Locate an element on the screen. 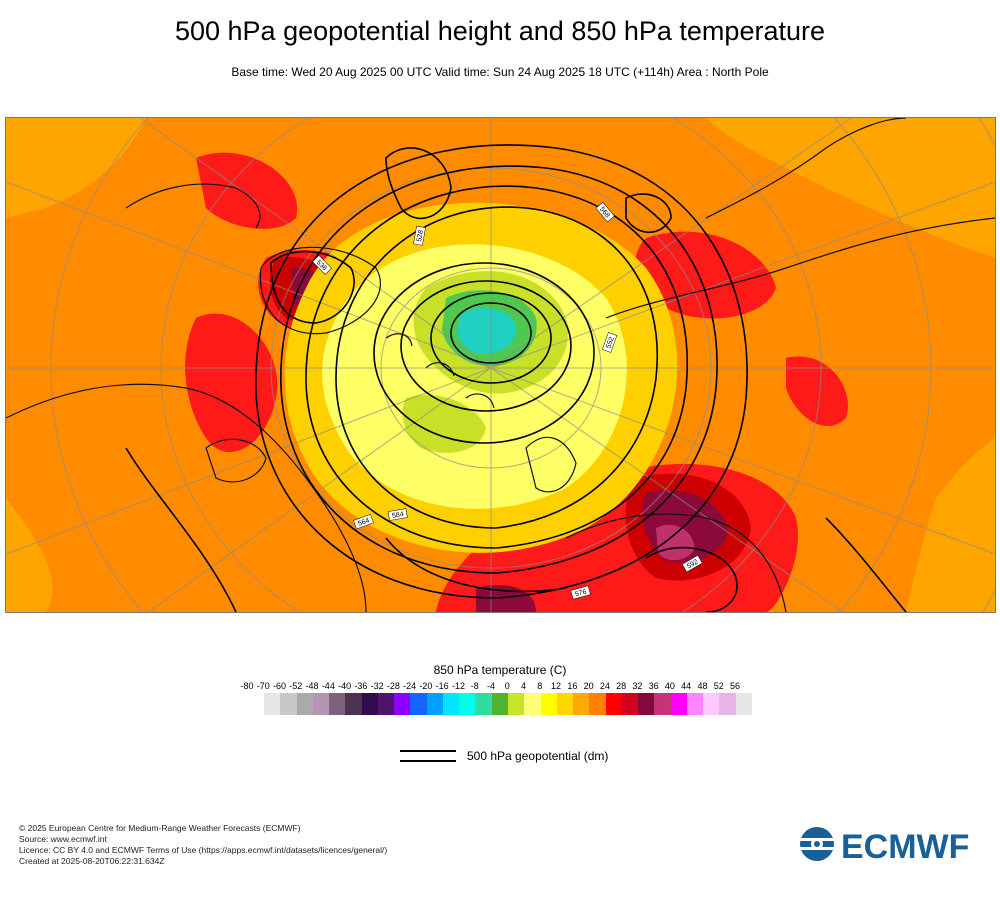 The width and height of the screenshot is (1000, 900). legend-tick-label: -40 is located at coordinates (345, 686).